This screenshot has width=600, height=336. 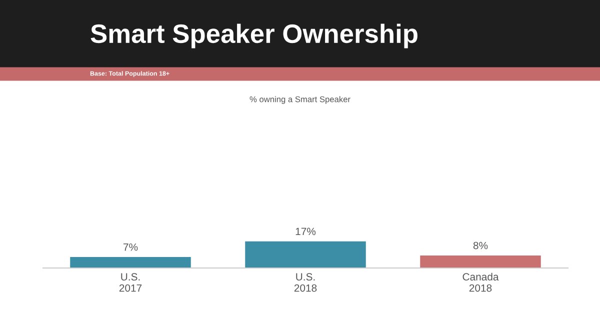 I want to click on data-label: 17%, so click(x=306, y=232).